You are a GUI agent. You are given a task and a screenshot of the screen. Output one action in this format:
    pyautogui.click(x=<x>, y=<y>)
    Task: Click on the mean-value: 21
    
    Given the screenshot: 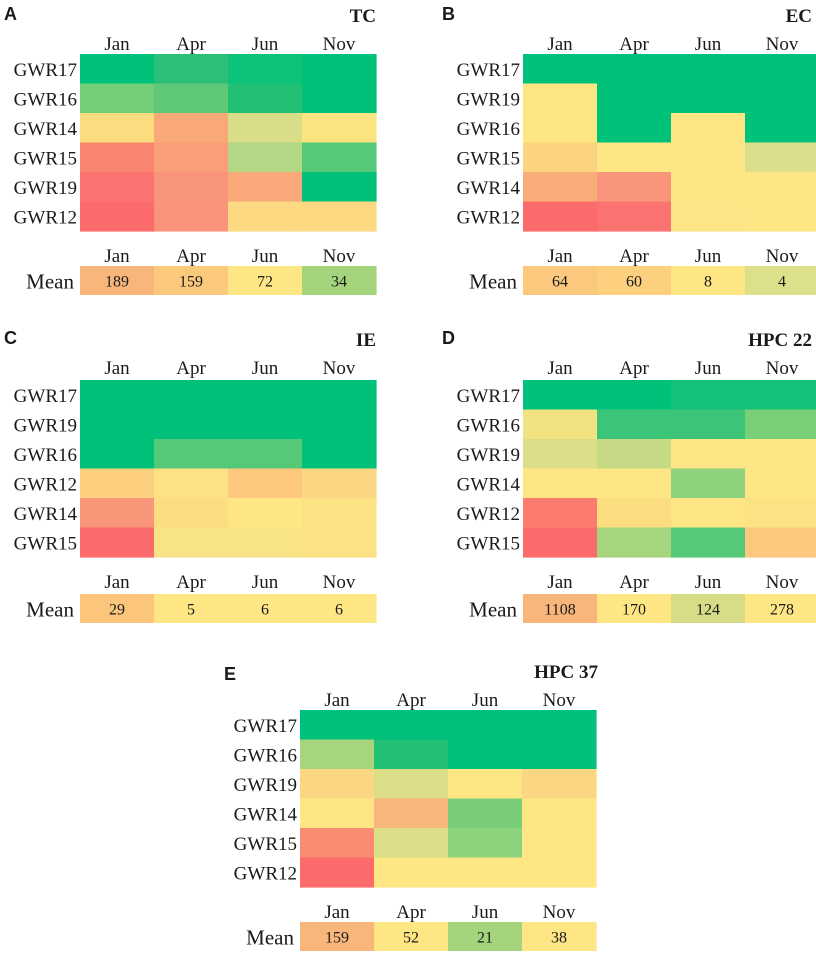 What is the action you would take?
    pyautogui.click(x=485, y=938)
    